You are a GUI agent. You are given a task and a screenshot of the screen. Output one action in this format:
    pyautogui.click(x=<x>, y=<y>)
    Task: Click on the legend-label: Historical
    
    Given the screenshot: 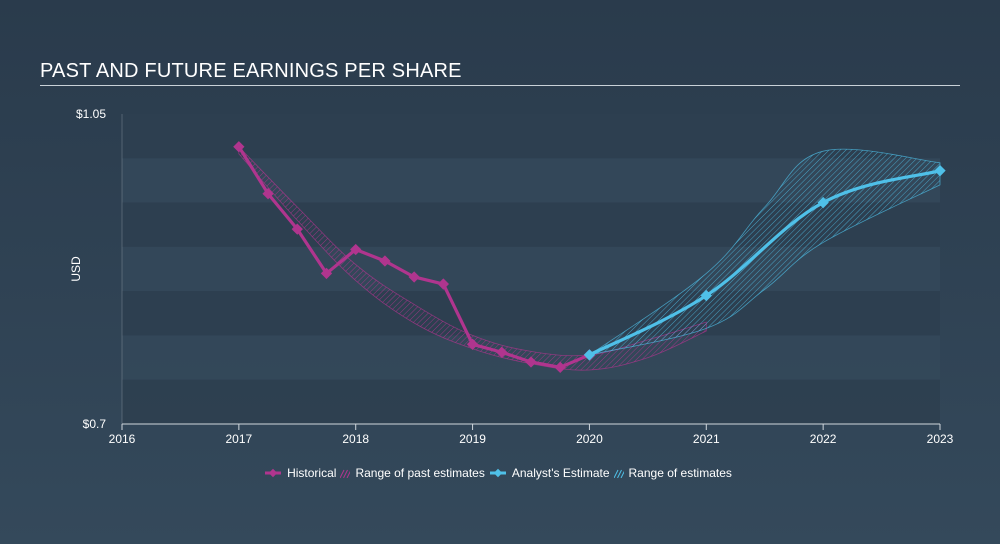 What is the action you would take?
    pyautogui.click(x=312, y=473)
    